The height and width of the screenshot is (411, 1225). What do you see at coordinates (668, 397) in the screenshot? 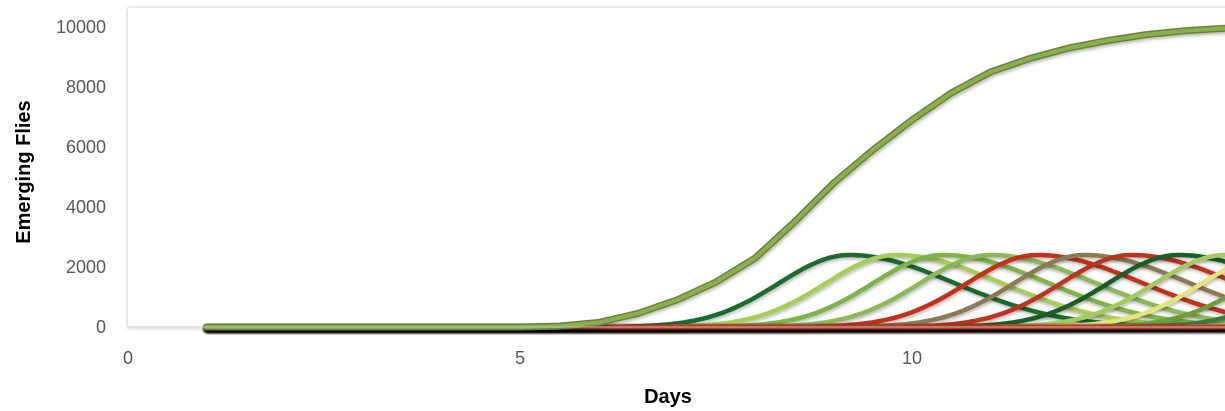
I see `x-axis-title: Days` at bounding box center [668, 397].